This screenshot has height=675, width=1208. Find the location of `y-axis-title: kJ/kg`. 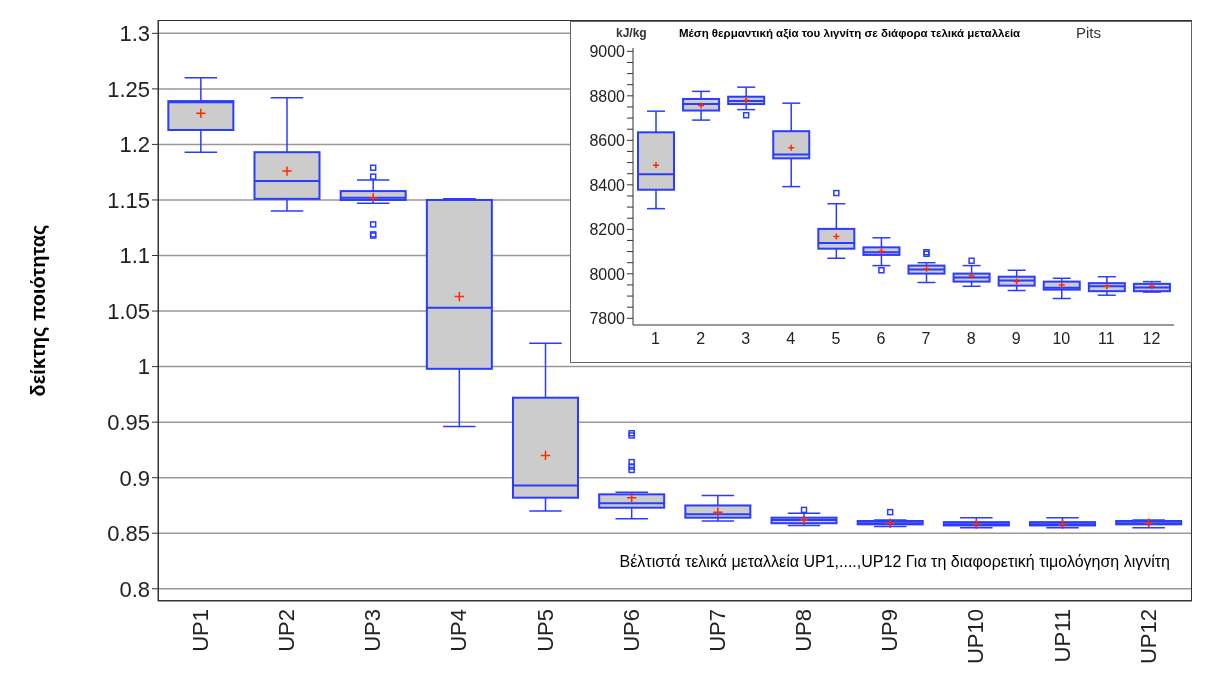

y-axis-title: kJ/kg is located at coordinates (631, 33).